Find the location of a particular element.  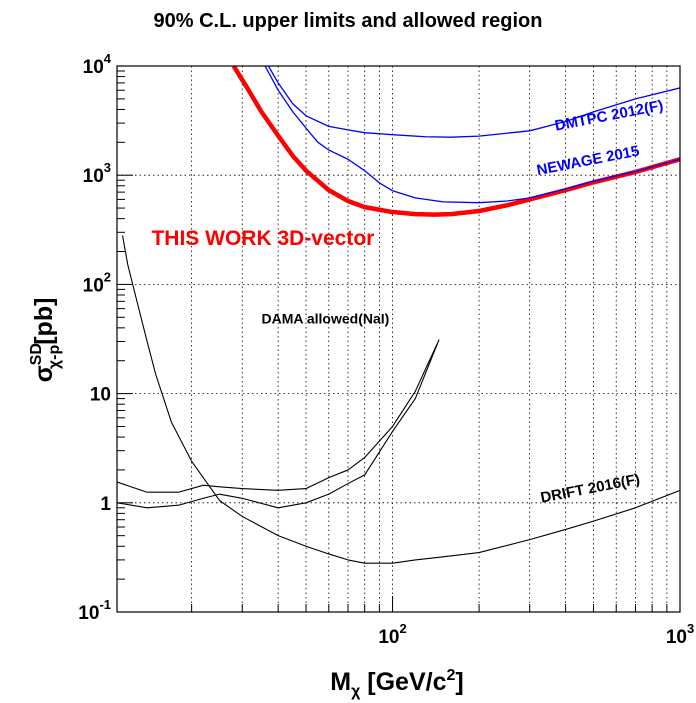

y-tick-label: 10⁻¹ is located at coordinates (94, 610).